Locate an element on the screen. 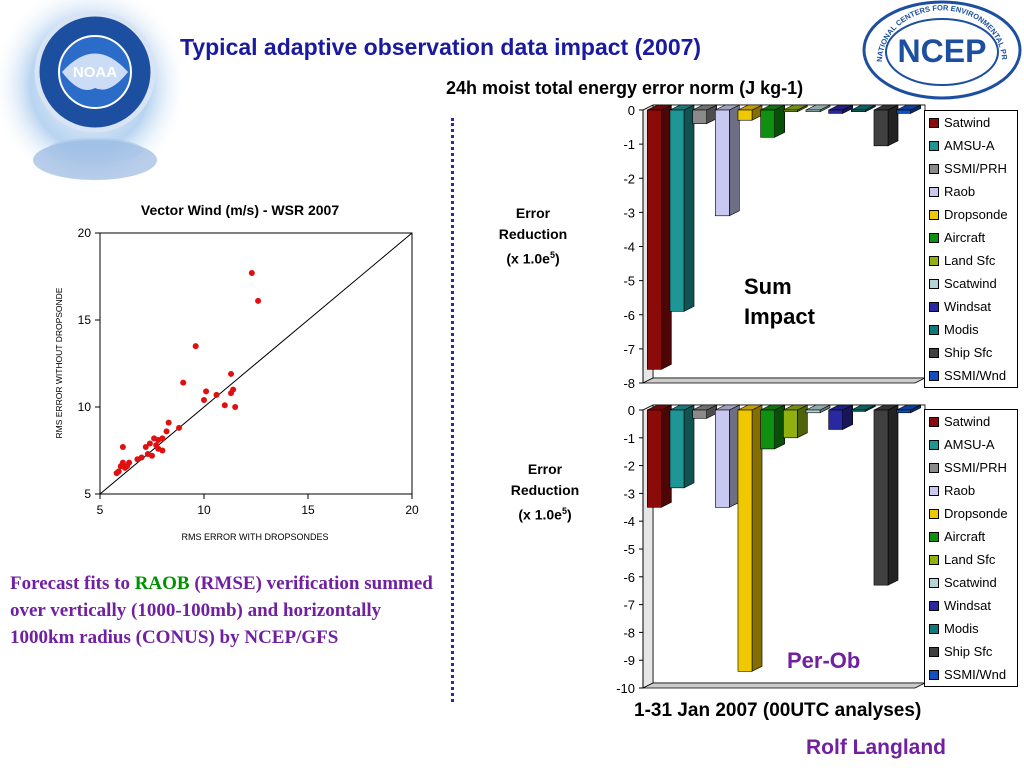  bar-dropsonde is located at coordinates (750, 112).